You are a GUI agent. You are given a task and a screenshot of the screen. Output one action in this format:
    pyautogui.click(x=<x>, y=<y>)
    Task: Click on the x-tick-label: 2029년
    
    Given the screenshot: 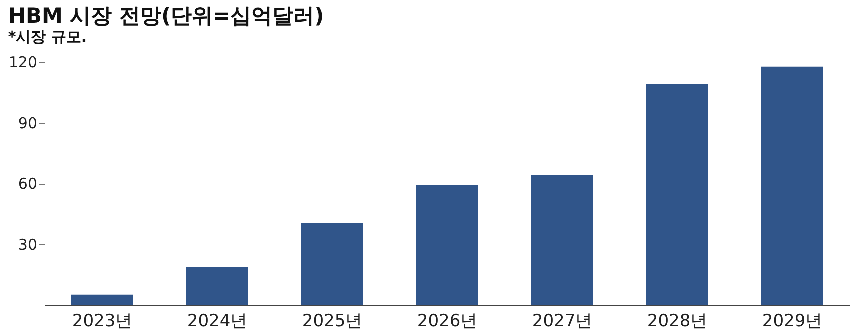 What is the action you would take?
    pyautogui.click(x=792, y=322)
    